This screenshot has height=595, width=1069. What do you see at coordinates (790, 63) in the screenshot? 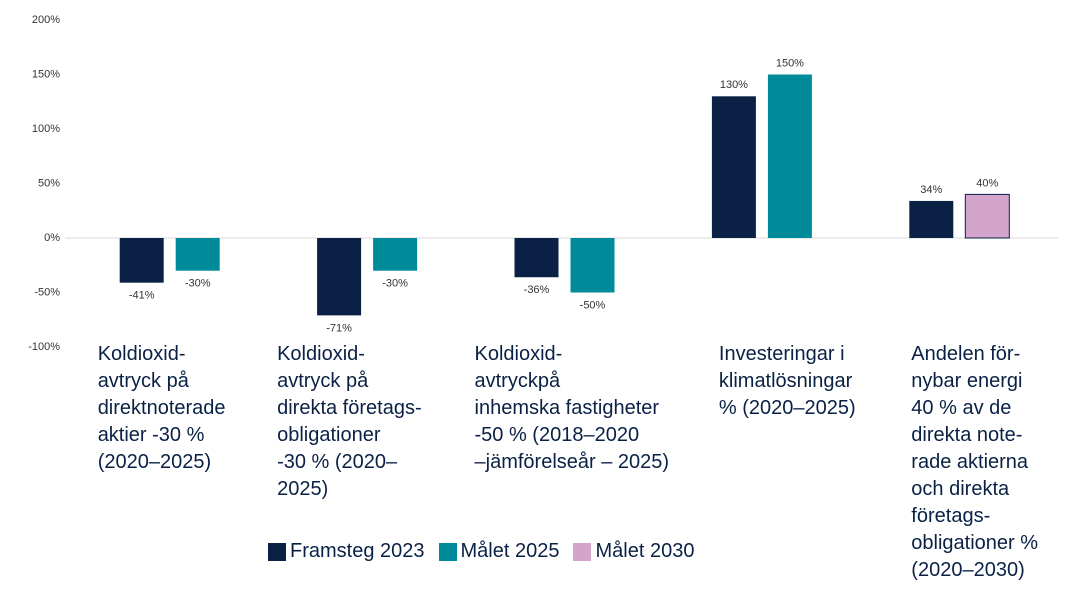
I see `value-label: 150%` at bounding box center [790, 63].